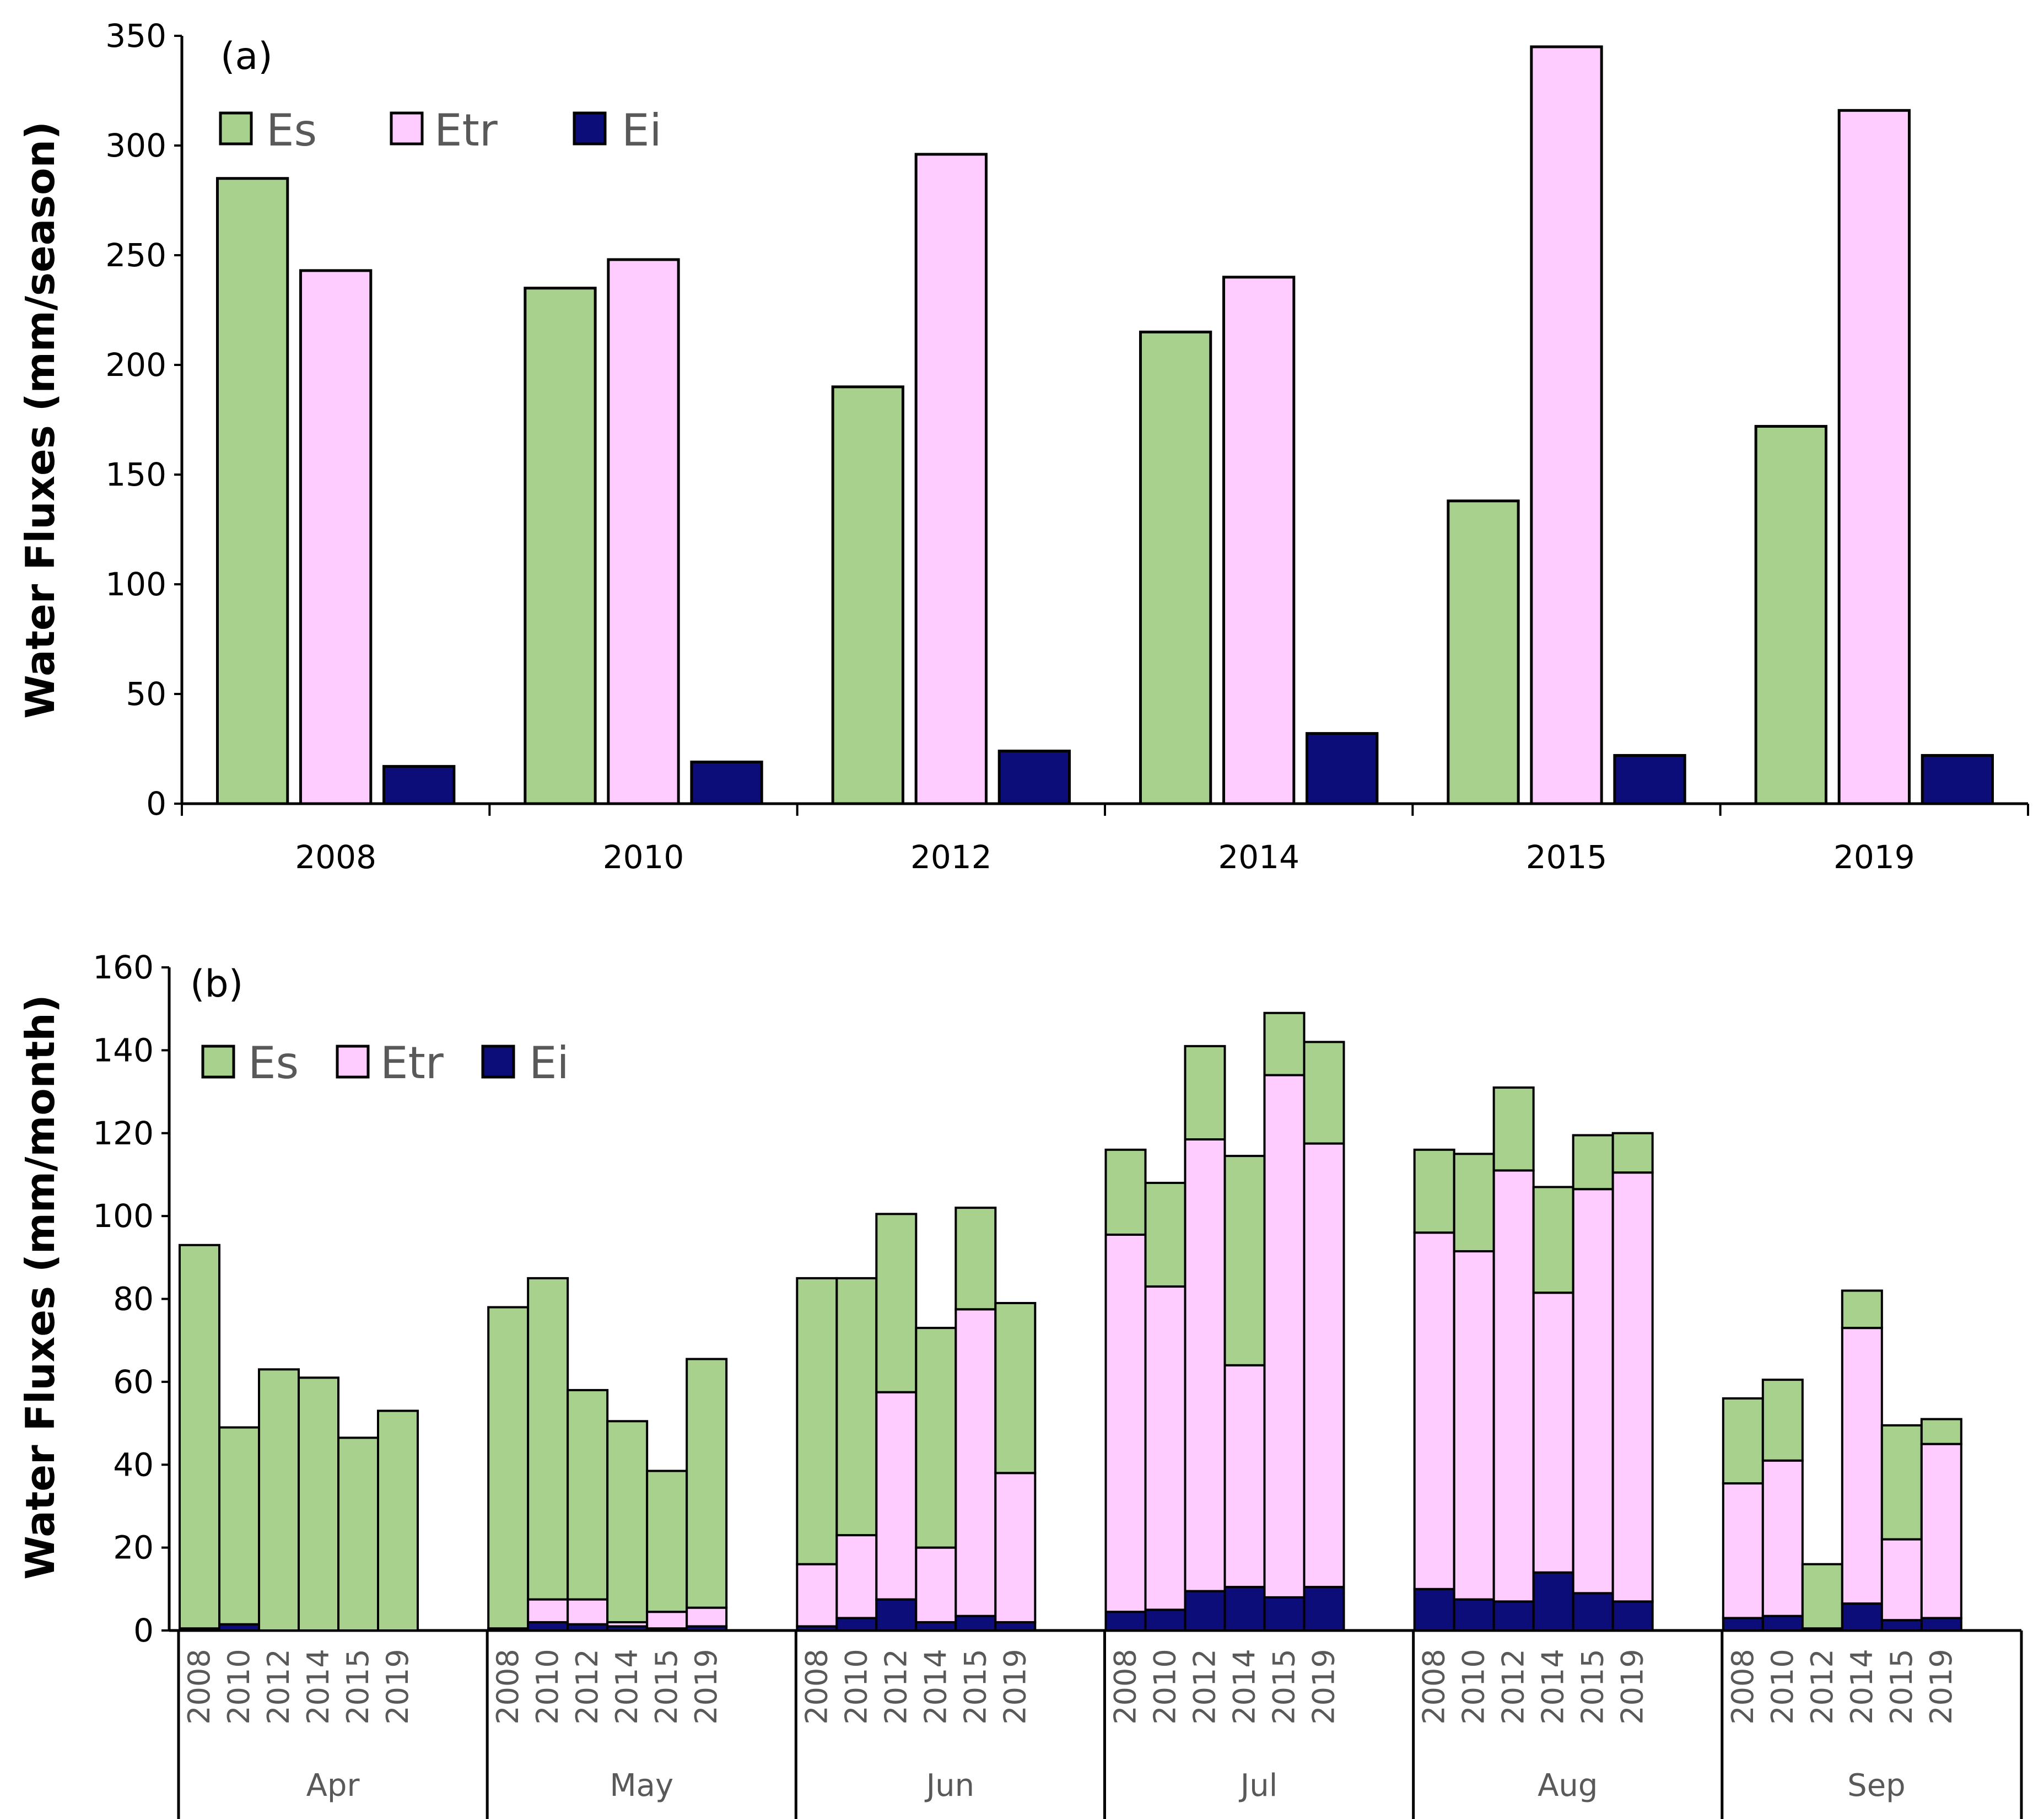 This screenshot has width=2044, height=1819. What do you see at coordinates (1324, 1093) in the screenshot?
I see `bar-es-Jul-2019` at bounding box center [1324, 1093].